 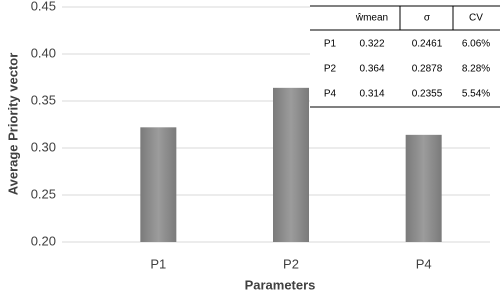 I want to click on table-cell: 0.322, so click(x=371, y=44).